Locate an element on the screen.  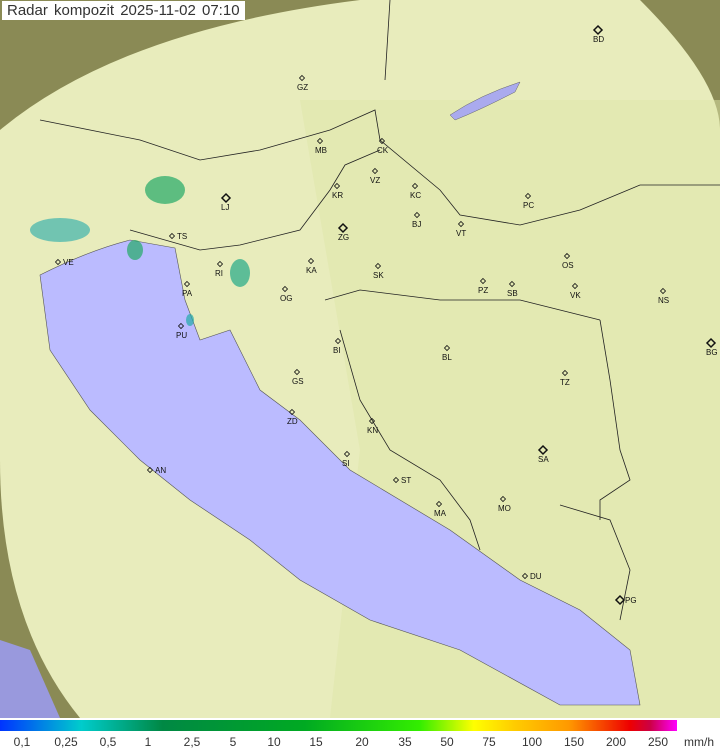
city-label: BD is located at coordinates (598, 39).